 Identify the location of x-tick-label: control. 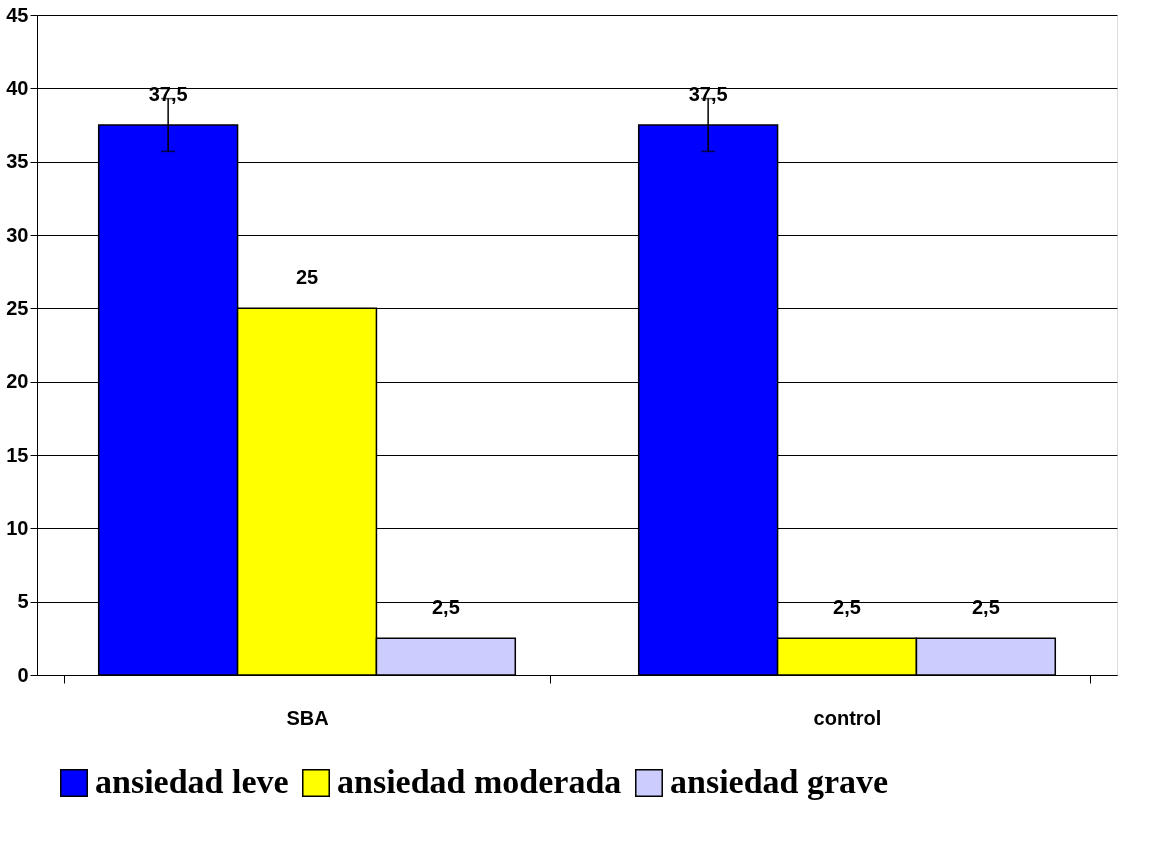
(847, 717).